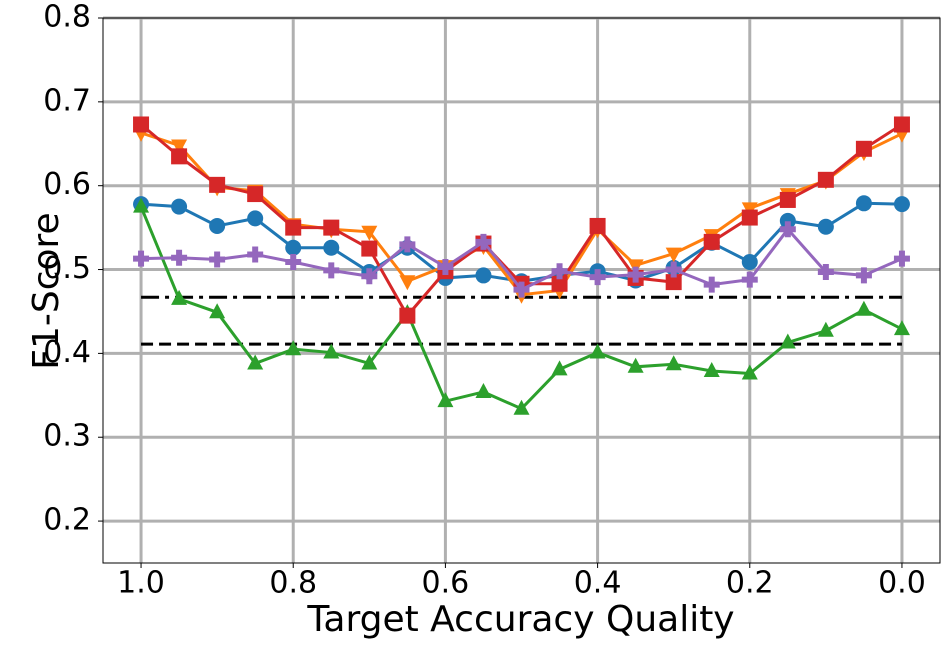 The width and height of the screenshot is (947, 646). Describe the element at coordinates (67, 100) in the screenshot. I see `y-tick-label: 0.7` at that location.